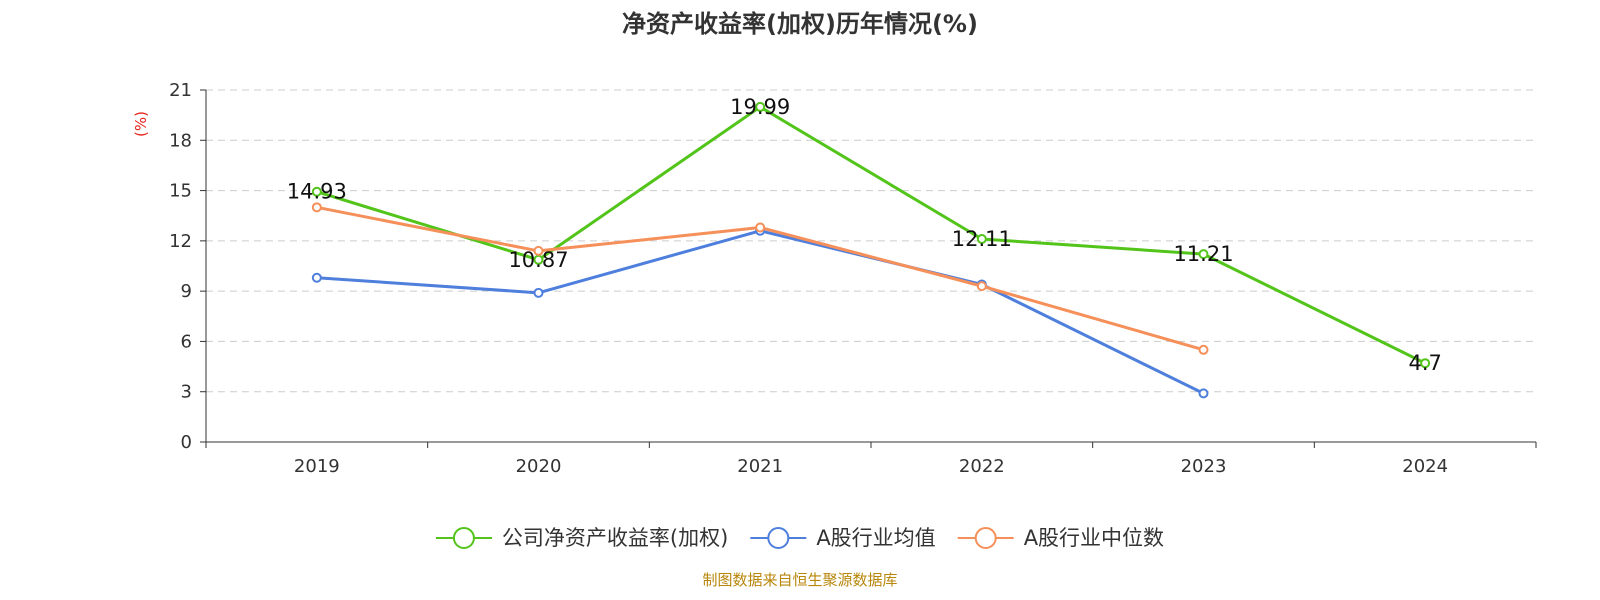 This screenshot has height=600, width=1600. I want to click on y-tick-label: 12, so click(180, 241).